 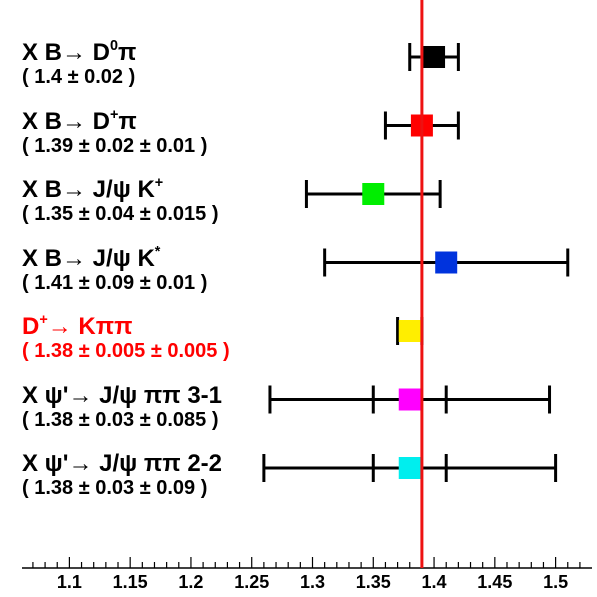 What do you see at coordinates (115, 488) in the screenshot?
I see `measurement-value: ( 1.38 ± 0.03 ± 0.09 )` at bounding box center [115, 488].